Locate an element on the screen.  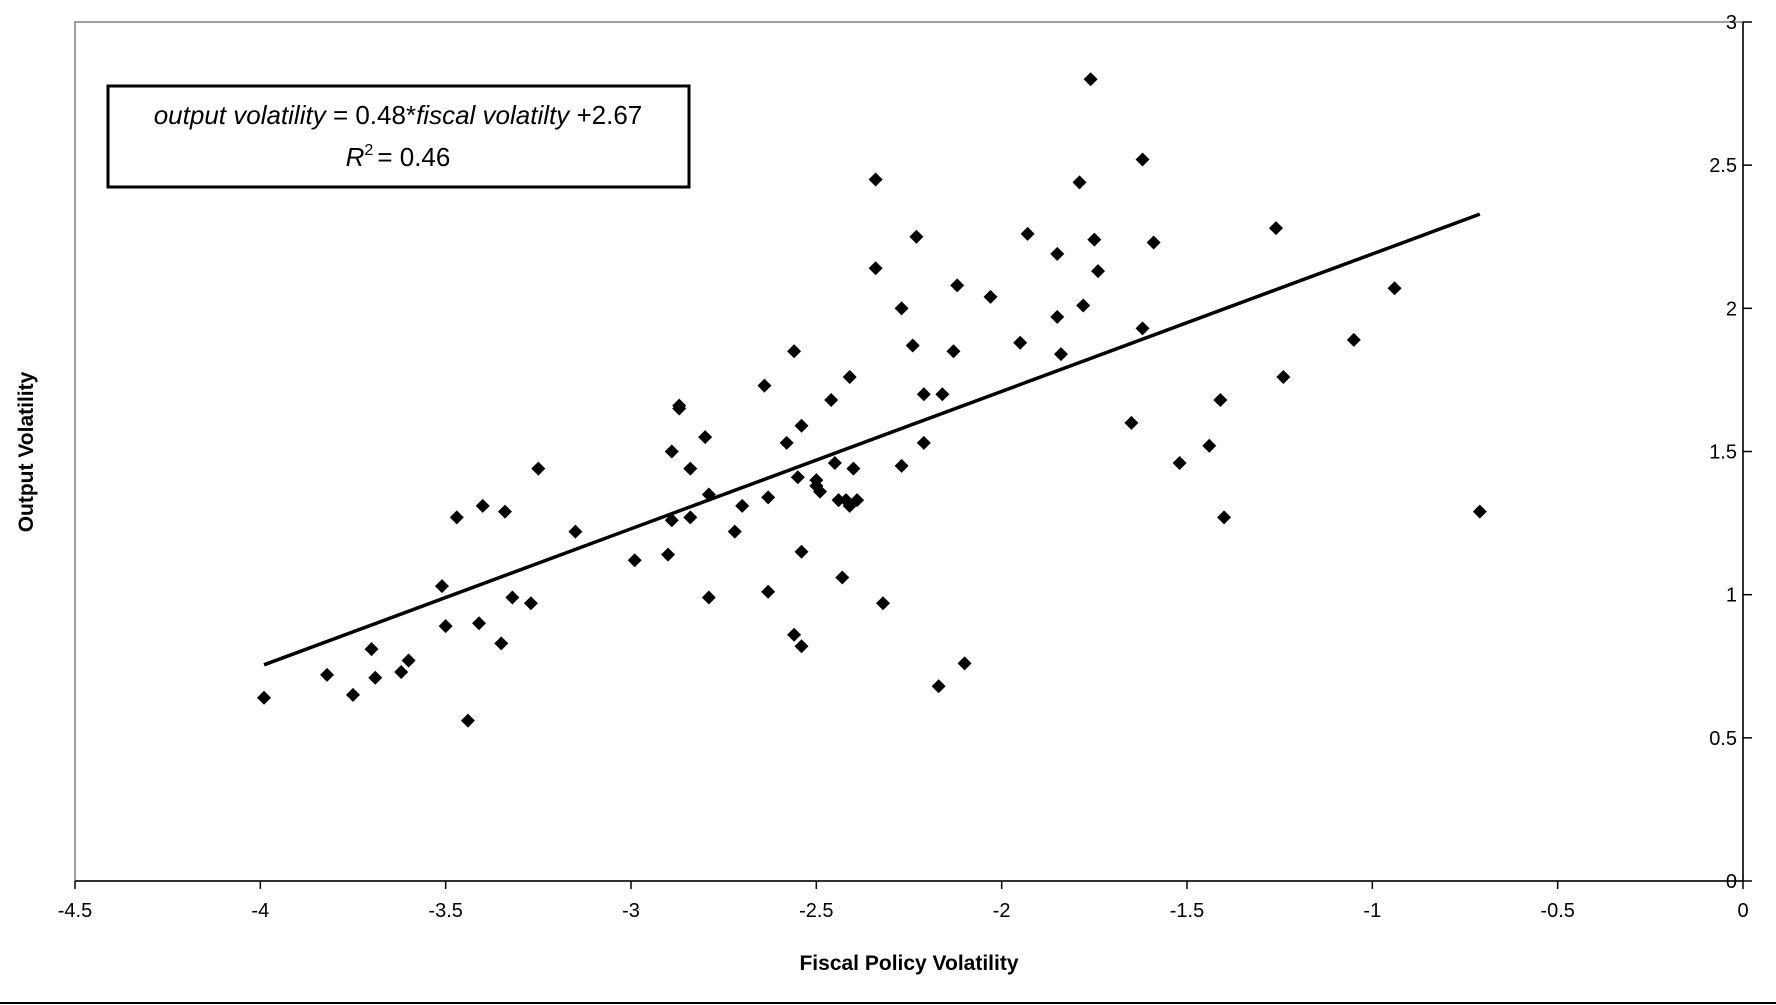
y-tick-label: 0.5 is located at coordinates (1723, 739).